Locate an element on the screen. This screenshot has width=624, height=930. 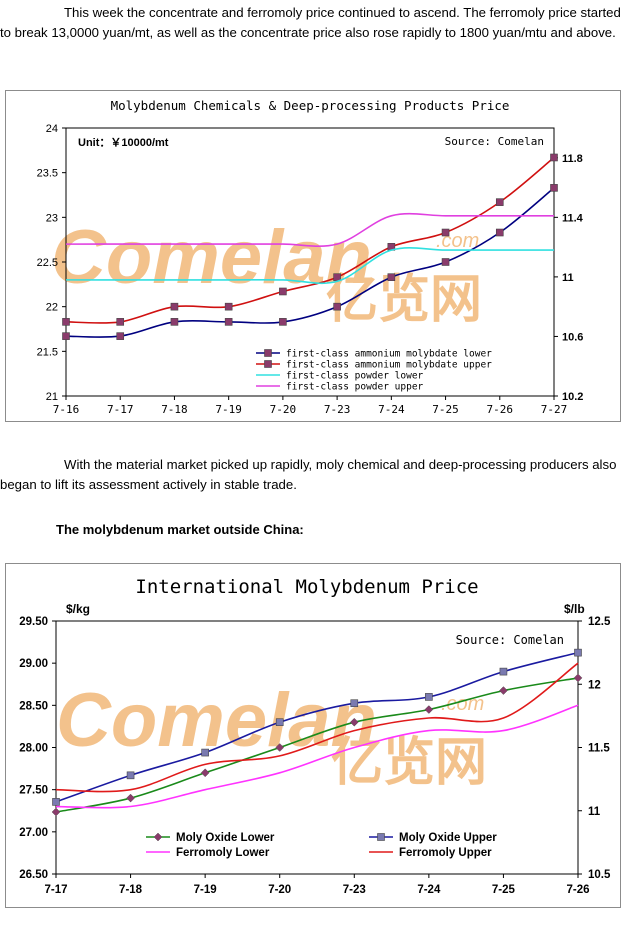
y-right-tick-label: 12.5 is located at coordinates (599, 622).